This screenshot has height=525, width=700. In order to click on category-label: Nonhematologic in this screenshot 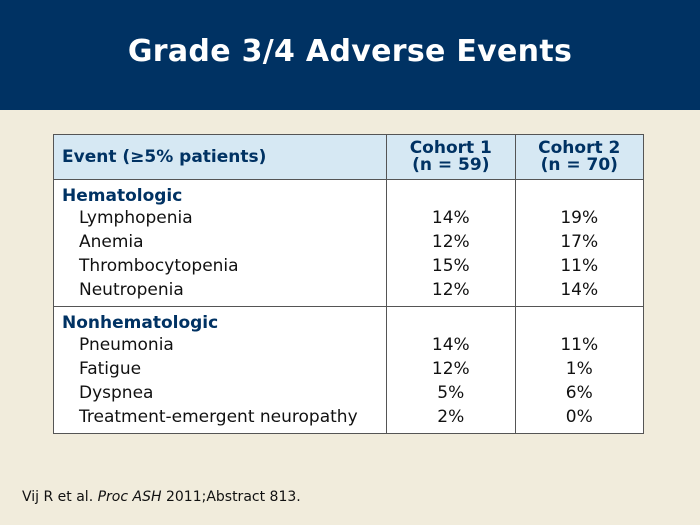, I will do `click(220, 319)`.